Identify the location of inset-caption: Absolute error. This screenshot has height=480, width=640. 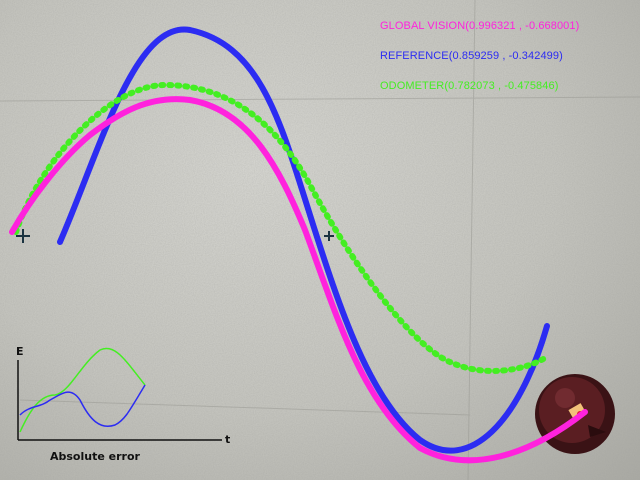
(95, 456).